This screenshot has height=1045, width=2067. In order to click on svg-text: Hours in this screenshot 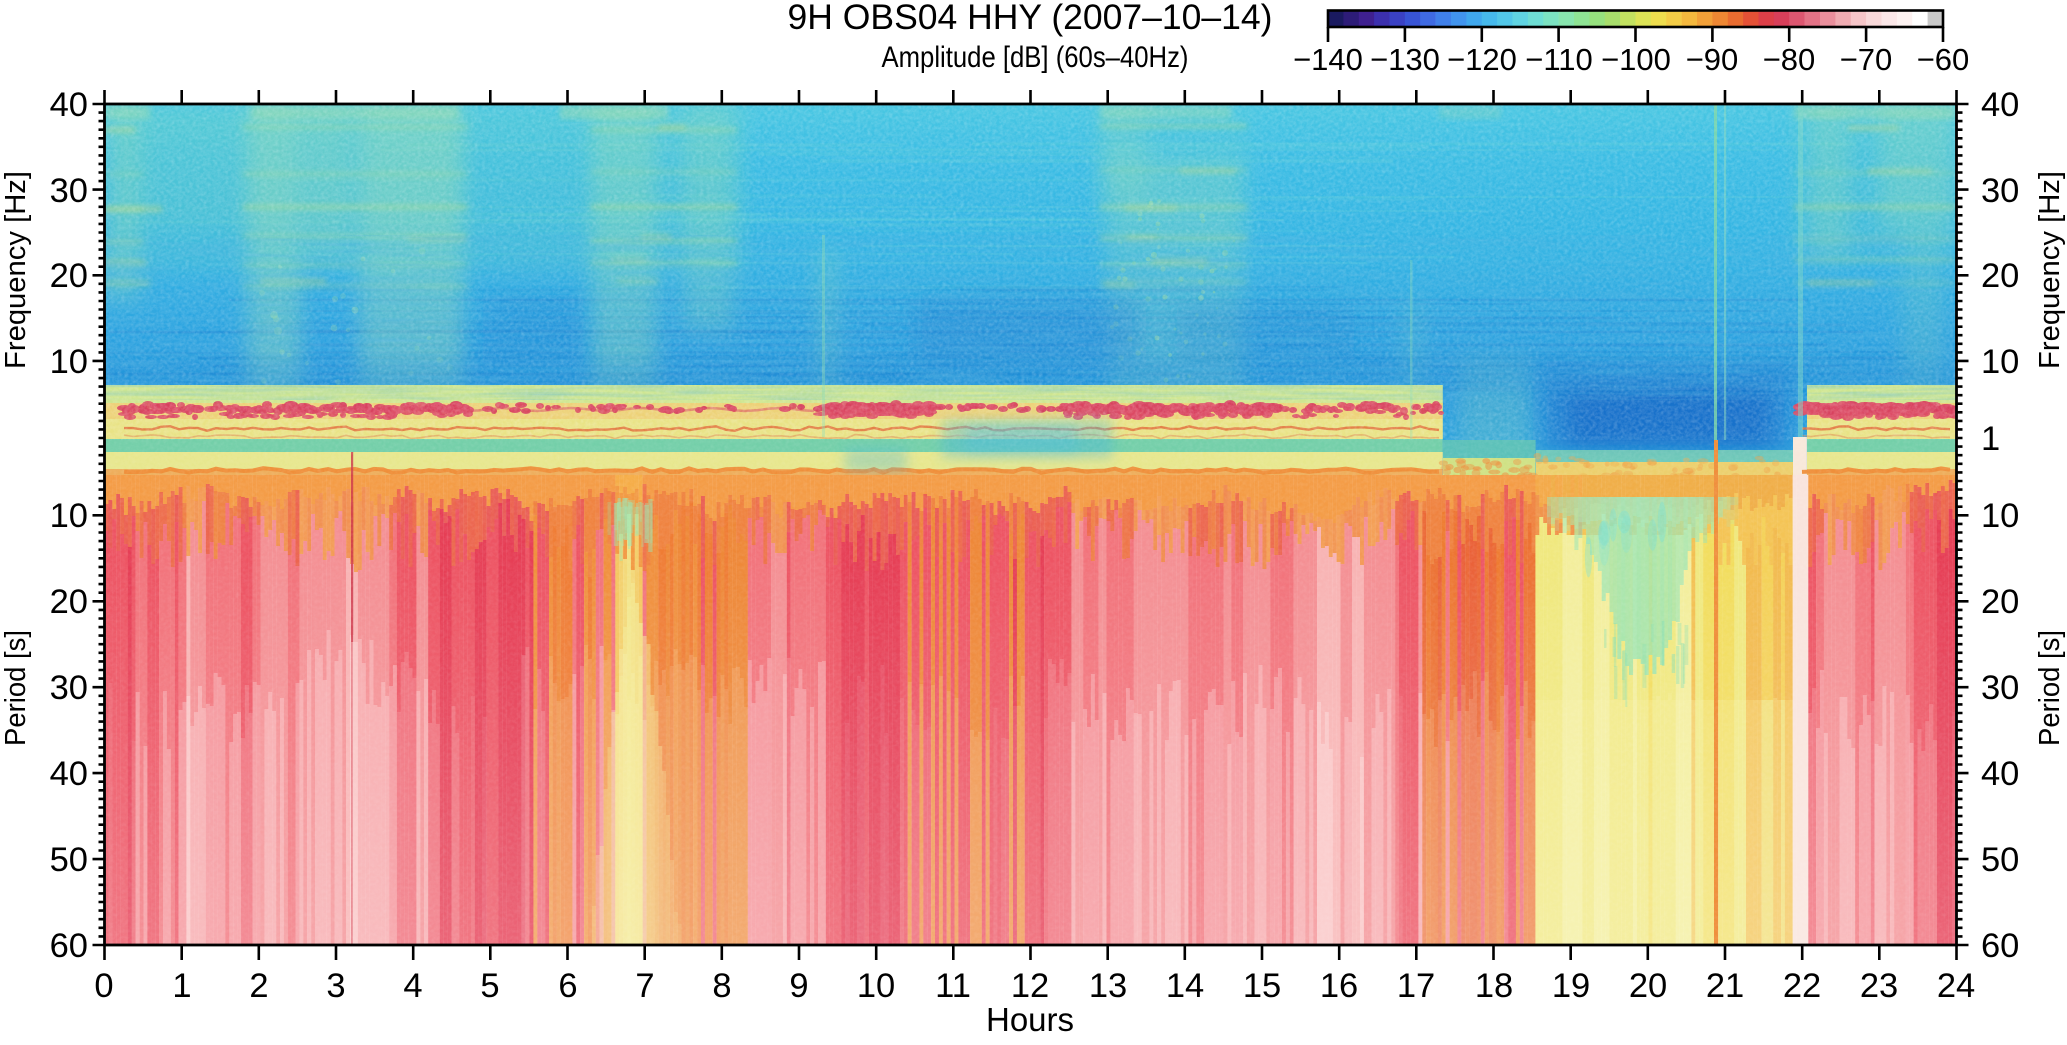, I will do `click(1030, 1019)`.